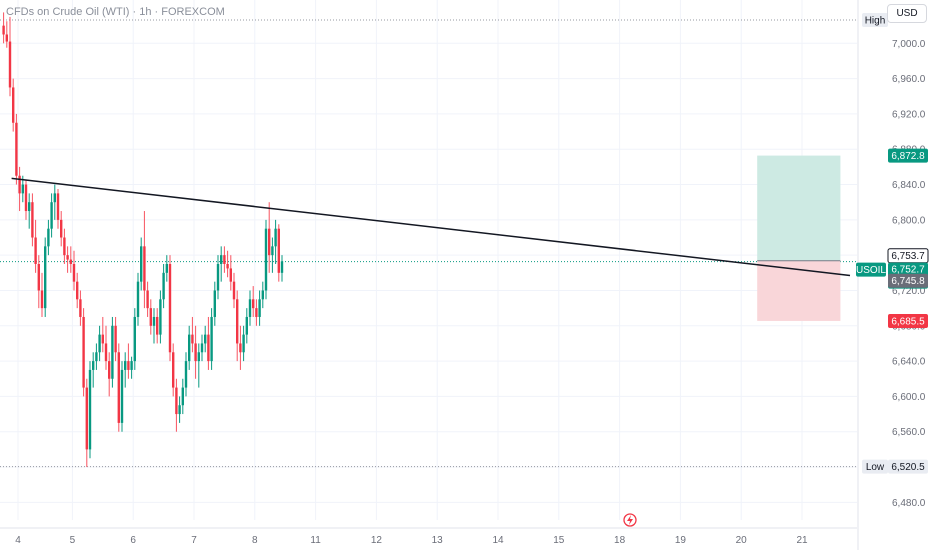 Image resolution: width=932 pixels, height=550 pixels. Describe the element at coordinates (799, 290) in the screenshot. I see `stop-zone` at that location.